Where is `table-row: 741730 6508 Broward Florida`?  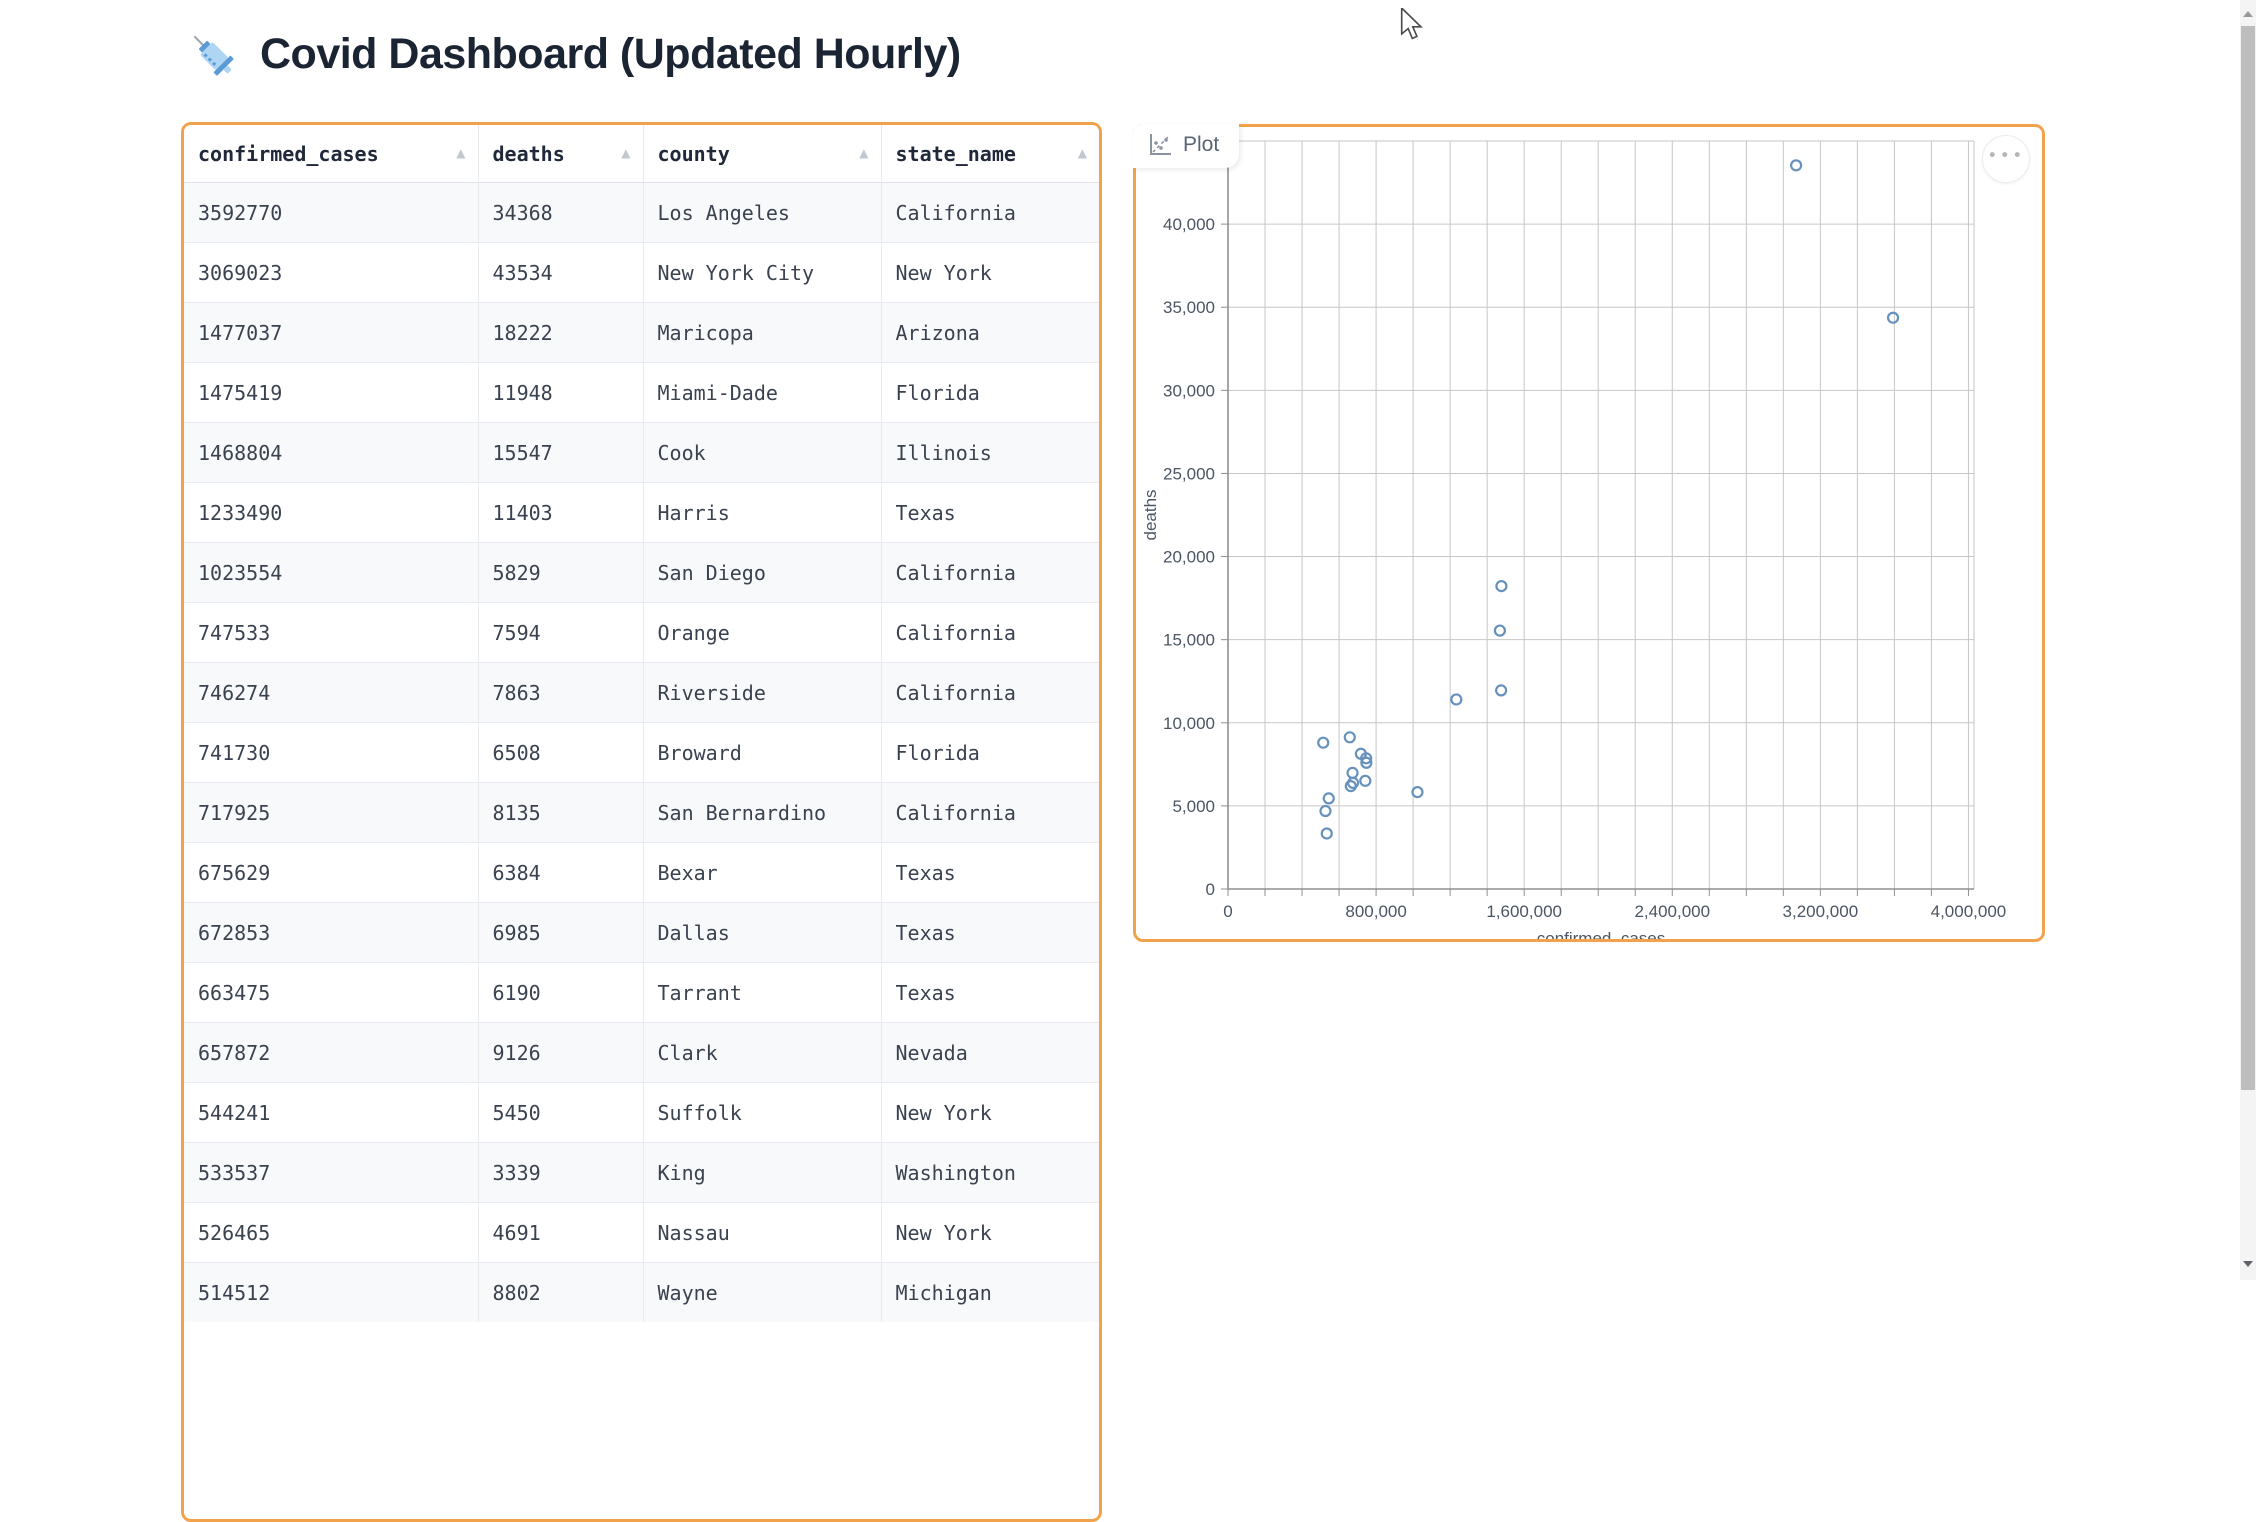 table-row: 741730 6508 Broward Florida is located at coordinates (641, 752).